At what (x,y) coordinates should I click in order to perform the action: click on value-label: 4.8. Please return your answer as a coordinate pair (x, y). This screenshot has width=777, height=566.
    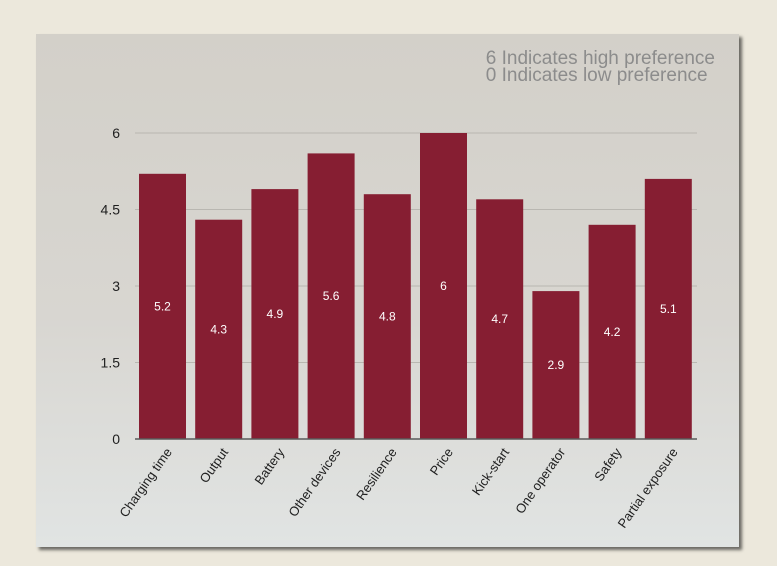
    Looking at the image, I should click on (387, 317).